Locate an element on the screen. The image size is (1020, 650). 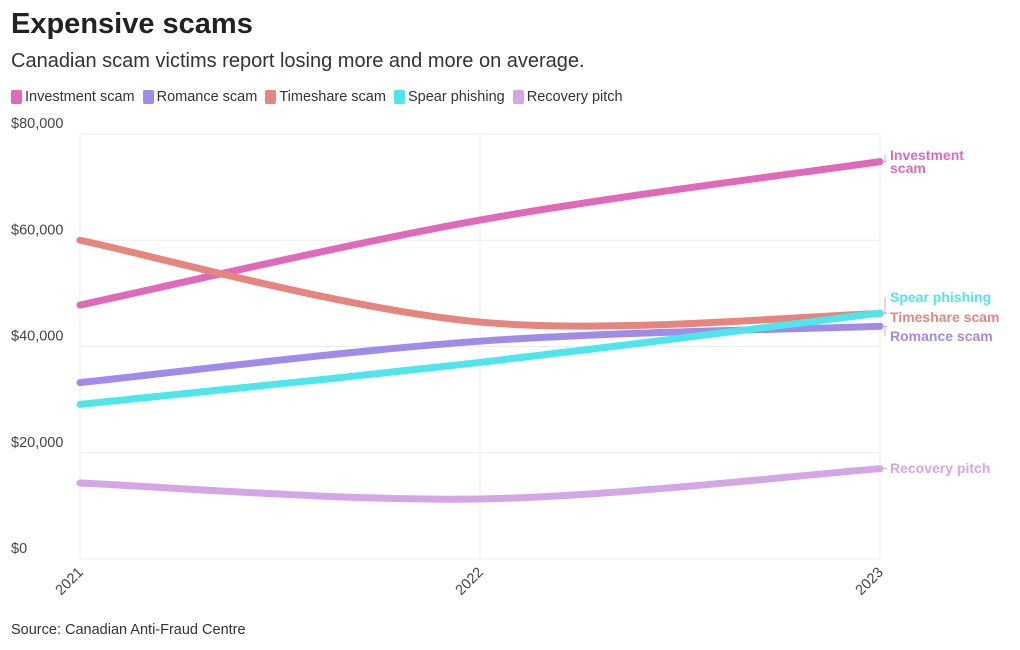
legend-item: Timeshare scam is located at coordinates (325, 97).